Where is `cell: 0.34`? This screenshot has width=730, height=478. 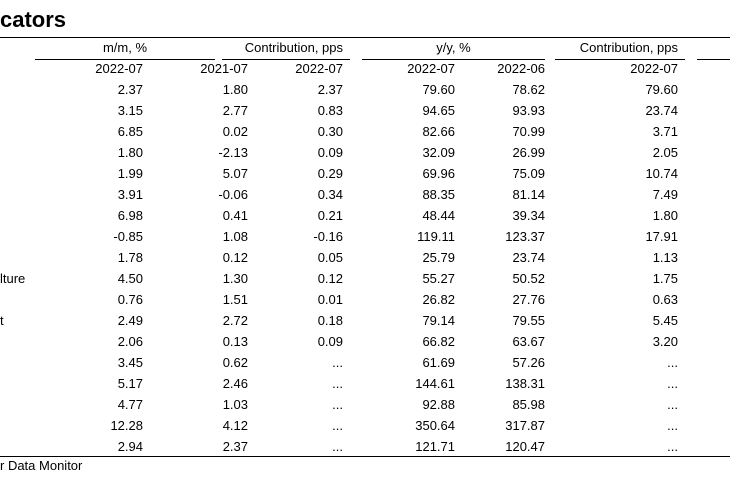 cell: 0.34 is located at coordinates (330, 194).